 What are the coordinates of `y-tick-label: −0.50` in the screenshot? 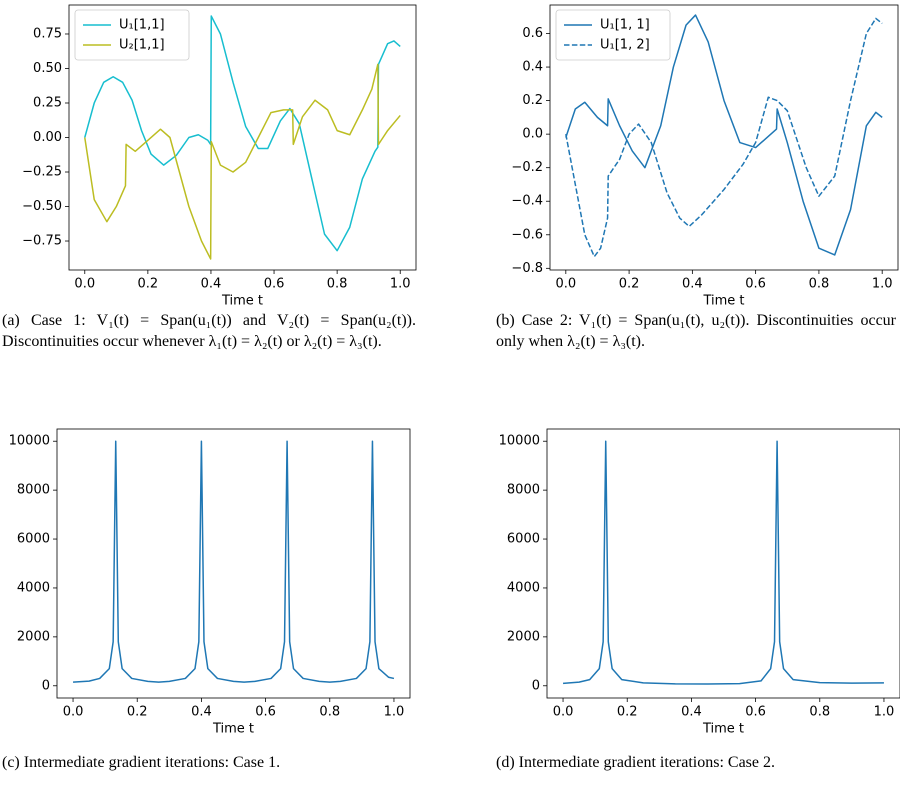 It's located at (42, 206).